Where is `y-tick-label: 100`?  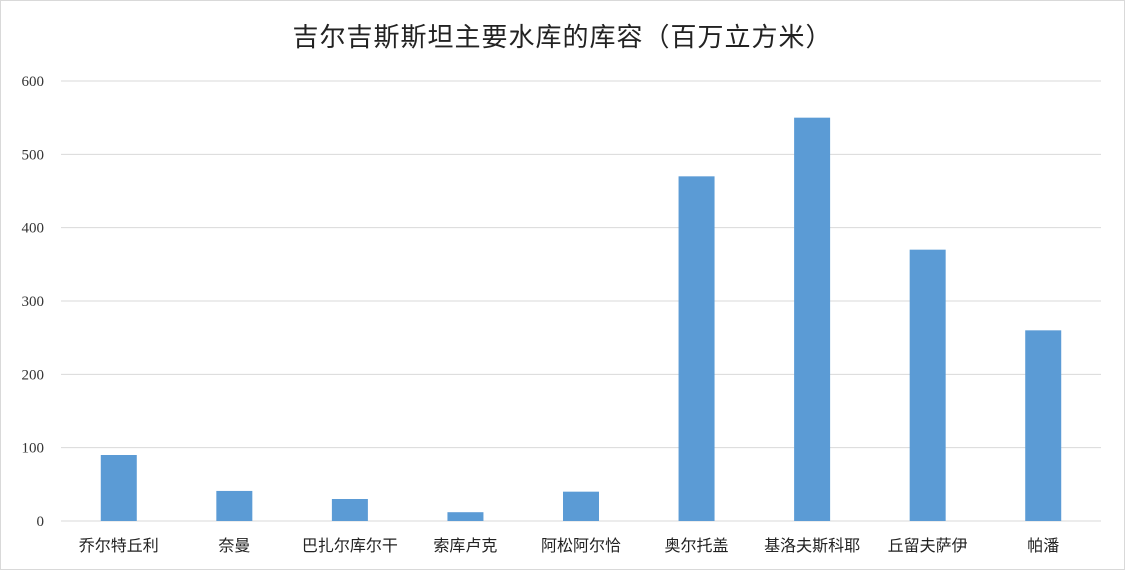
y-tick-label: 100 is located at coordinates (33, 449).